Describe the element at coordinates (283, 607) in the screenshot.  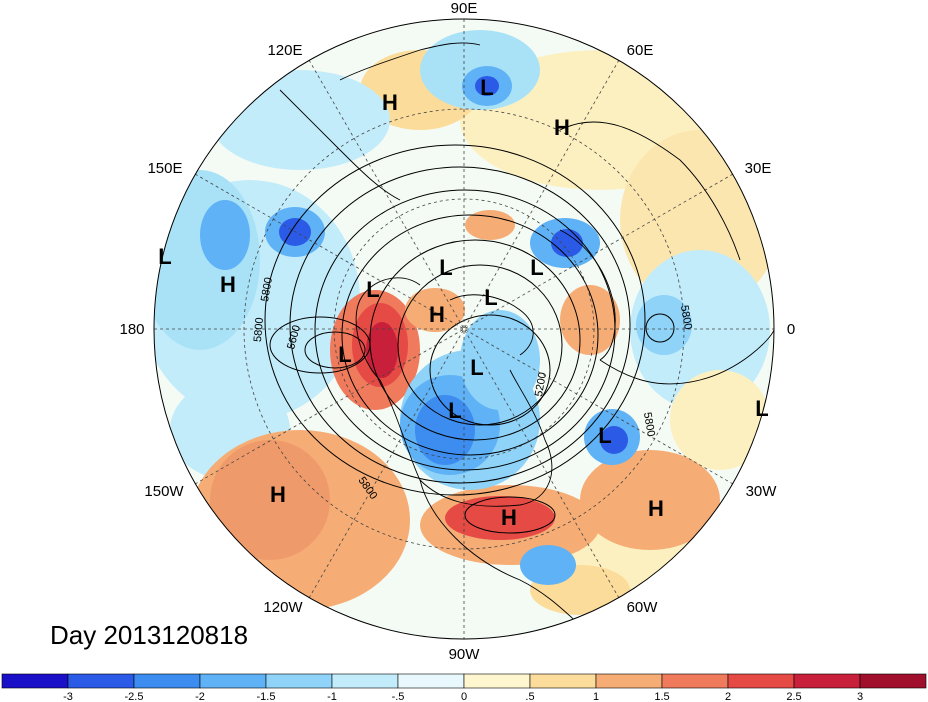
I see `lon-label-120w: 120W` at that location.